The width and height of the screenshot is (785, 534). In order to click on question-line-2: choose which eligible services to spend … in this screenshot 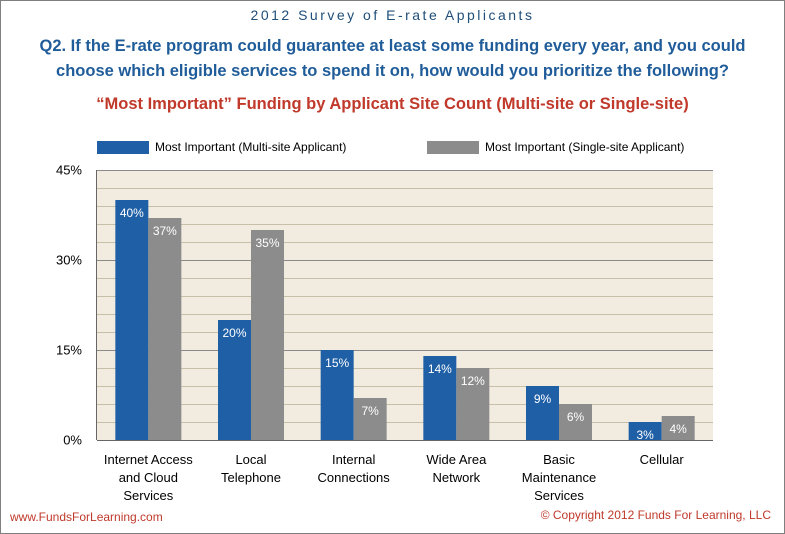, I will do `click(392, 71)`.